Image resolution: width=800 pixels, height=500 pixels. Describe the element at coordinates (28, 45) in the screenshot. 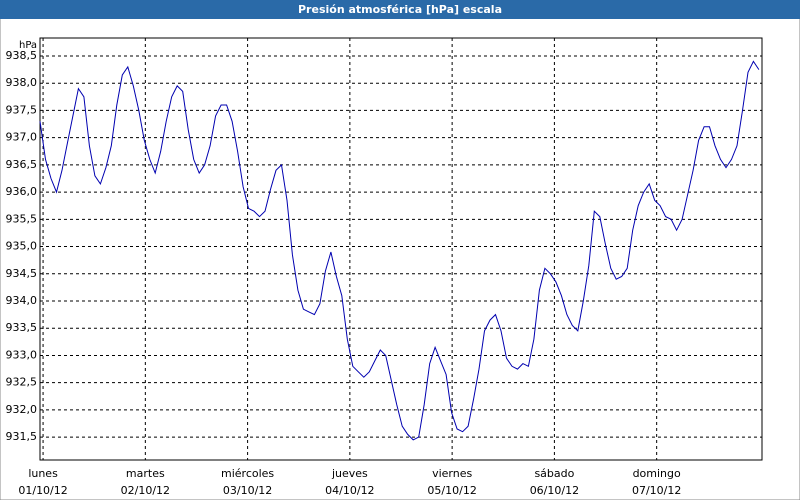

I see `y-unit: hPa` at that location.